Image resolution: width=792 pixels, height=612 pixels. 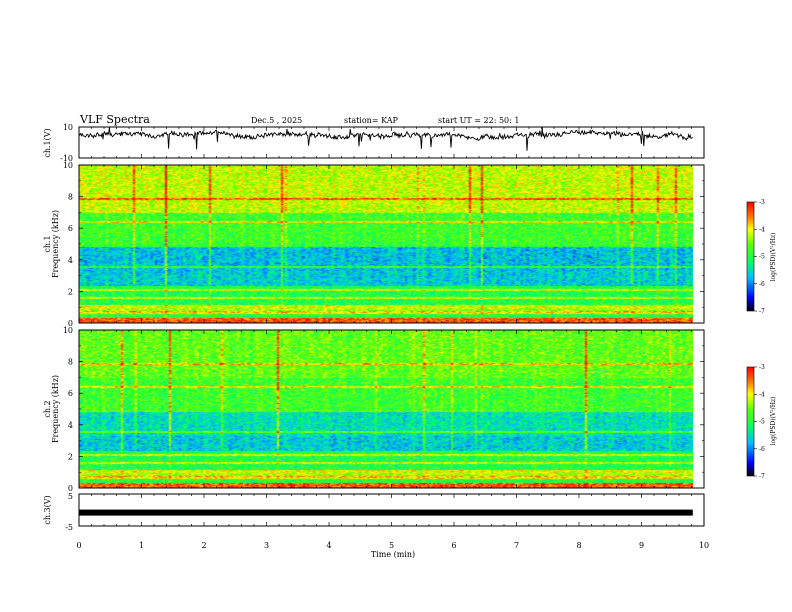 I want to click on x-tick-label: 7, so click(x=516, y=545).